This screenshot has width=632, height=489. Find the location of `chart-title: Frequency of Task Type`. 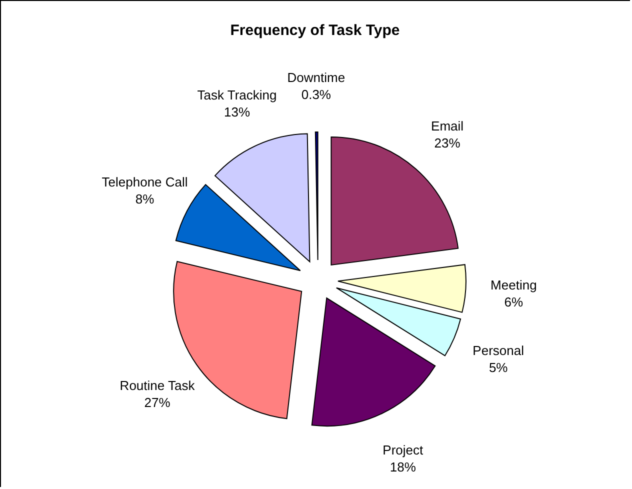

chart-title: Frequency of Task Type is located at coordinates (315, 30).